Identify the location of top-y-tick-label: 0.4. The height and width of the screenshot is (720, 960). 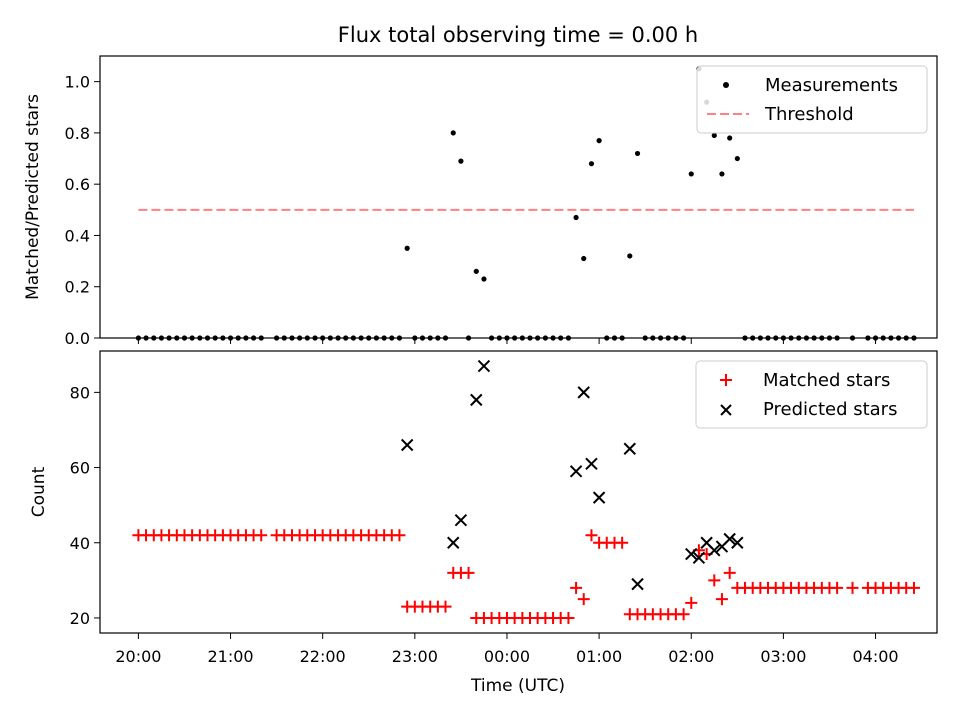
(77, 235).